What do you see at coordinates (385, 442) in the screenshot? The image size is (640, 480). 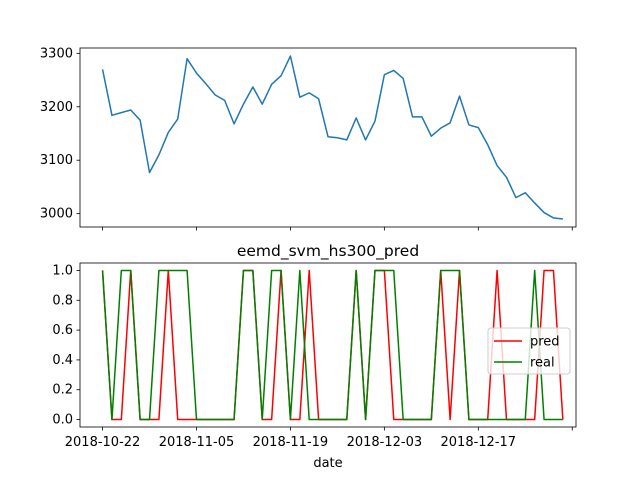 I see `x-tick-label: 2018-12-03` at bounding box center [385, 442].